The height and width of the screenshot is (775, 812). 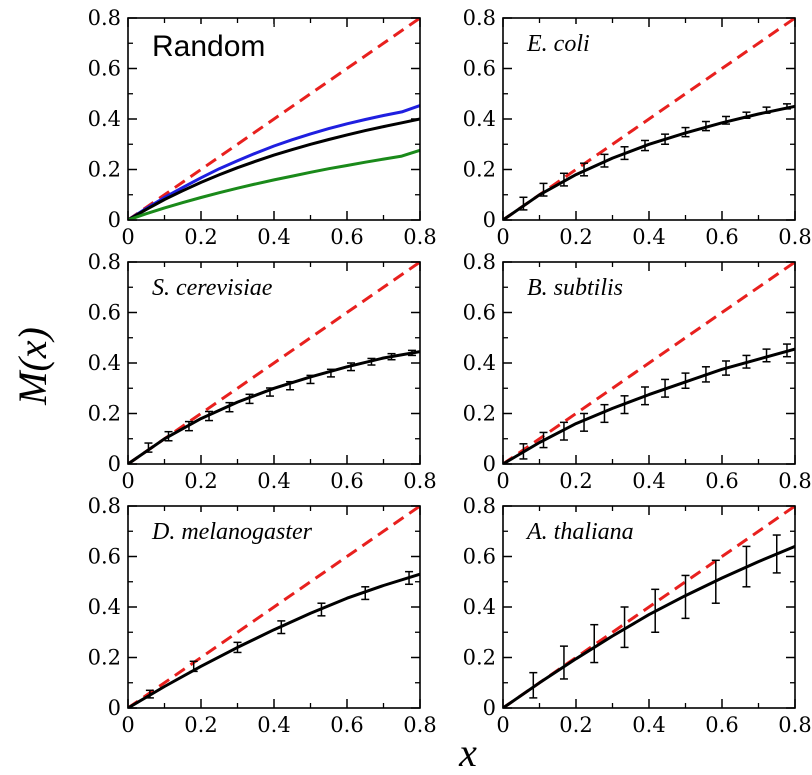 I want to click on series-solid-green, so click(x=274, y=184).